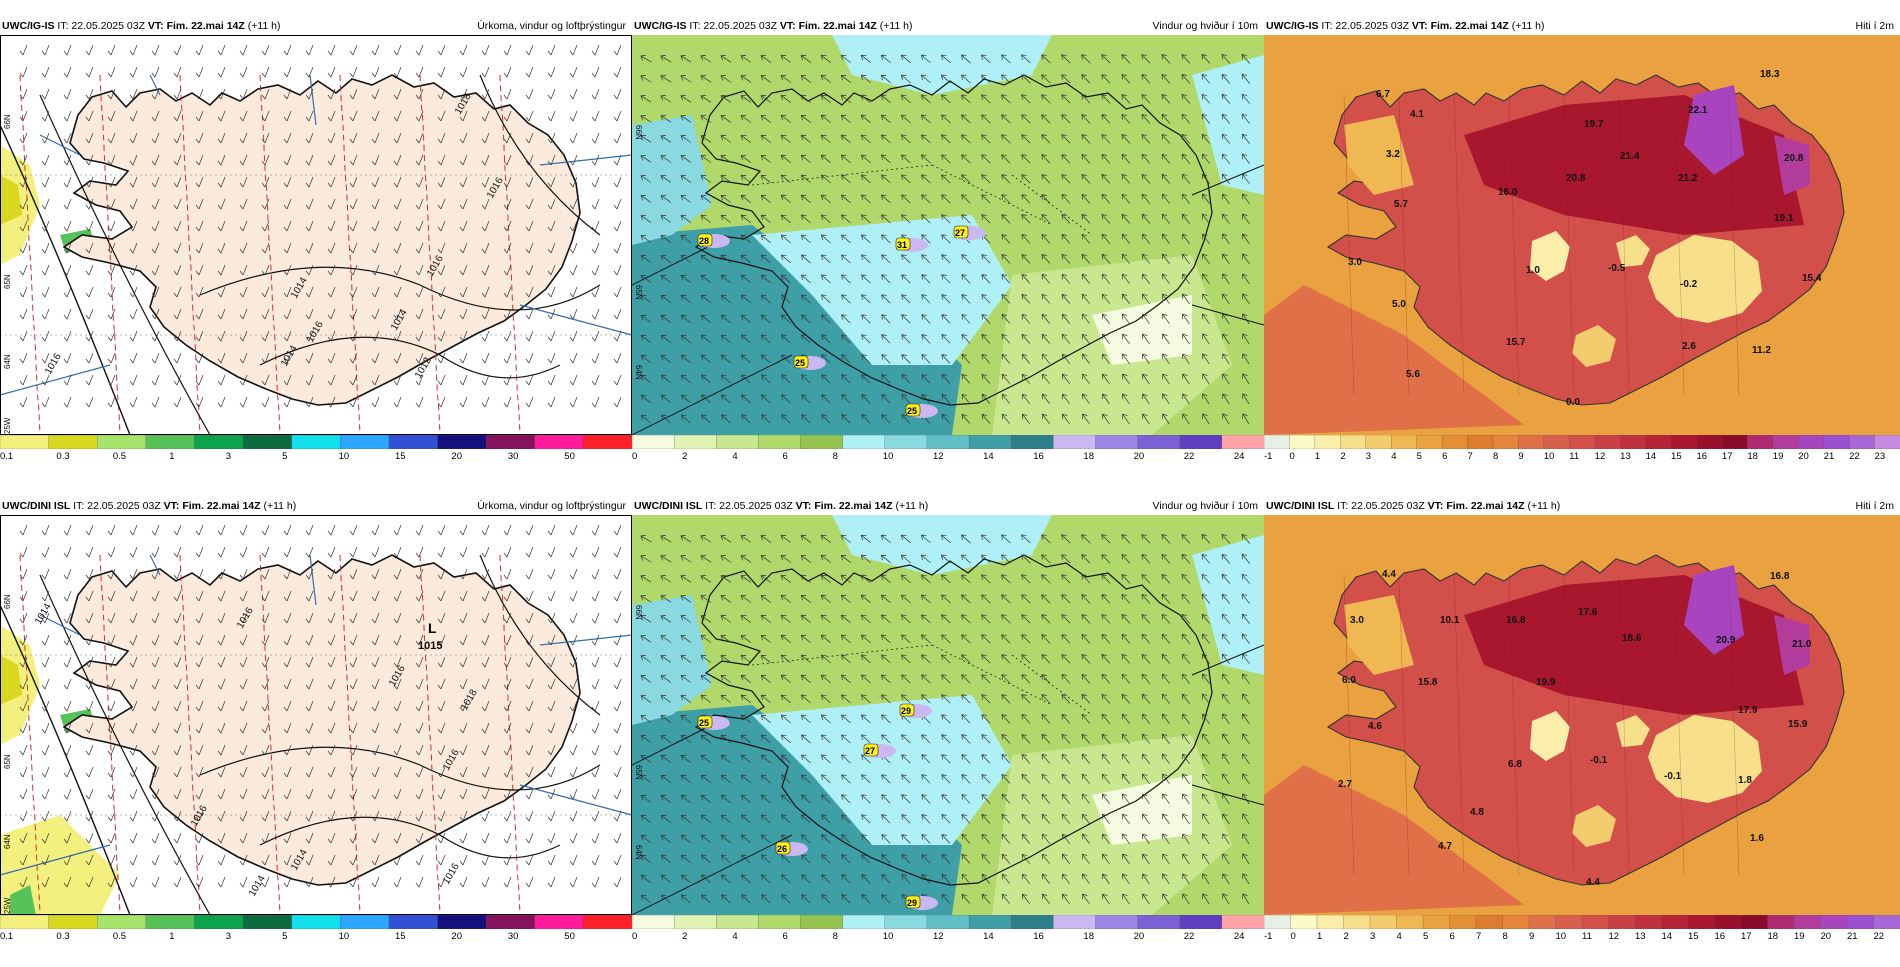 The image size is (1900, 967). What do you see at coordinates (1673, 776) in the screenshot?
I see `temp-value: -0.1` at bounding box center [1673, 776].